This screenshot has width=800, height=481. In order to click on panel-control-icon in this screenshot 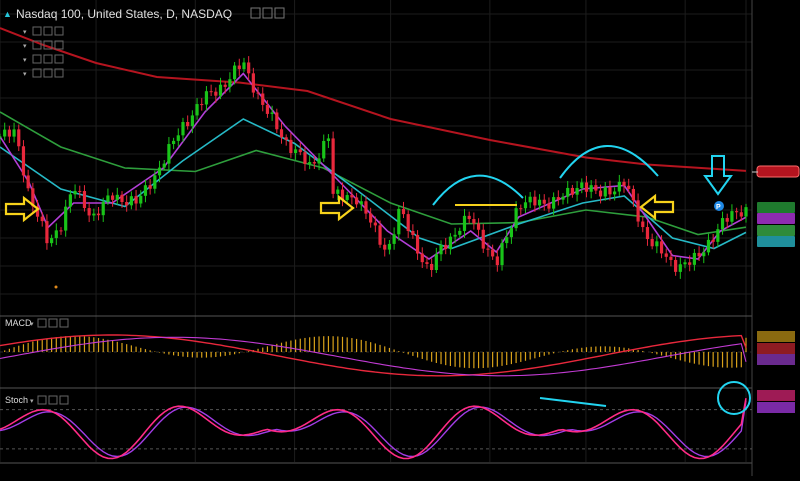, I will do `click(64, 400)`.